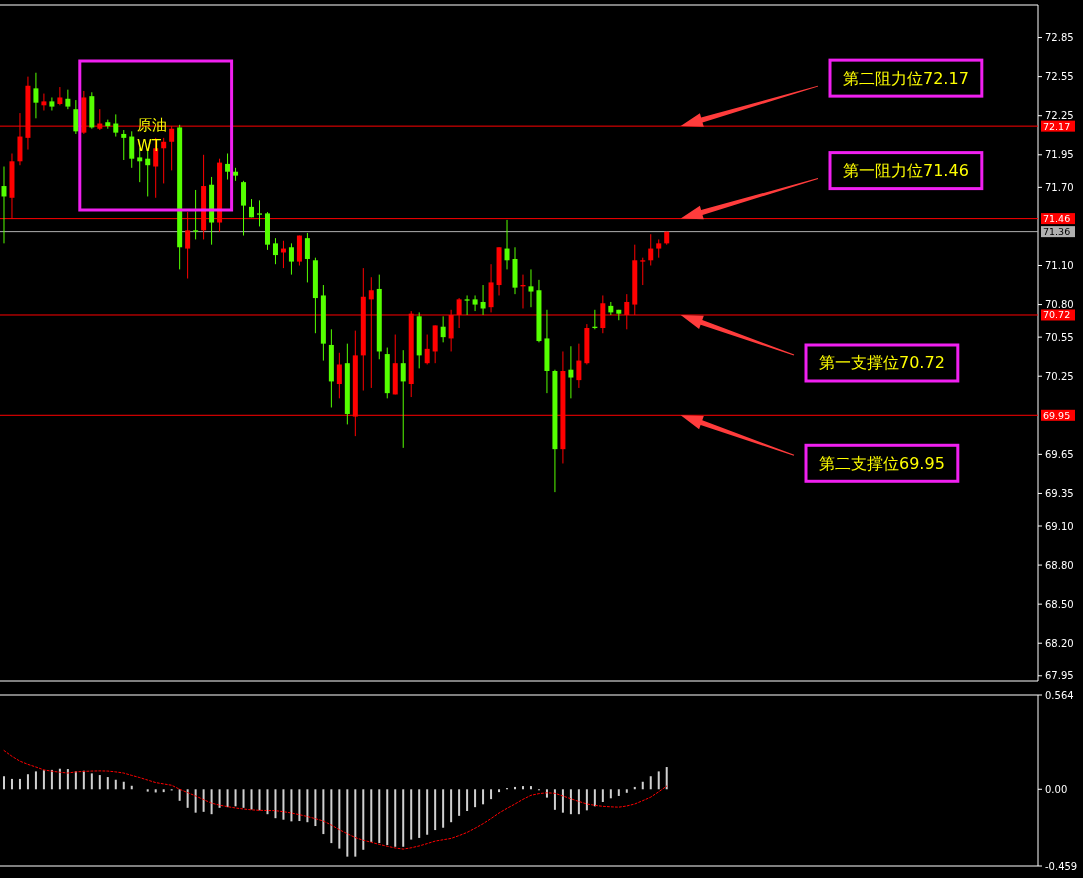 Image resolution: width=1083 pixels, height=878 pixels. I want to click on ref-line-label: 70.72, so click(1057, 315).